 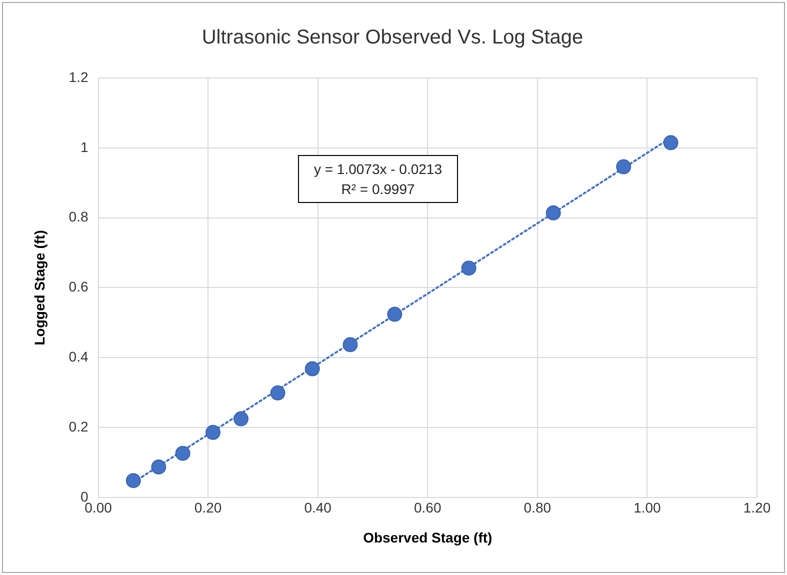 I want to click on y-tick-label: 0.4, so click(x=78, y=356).